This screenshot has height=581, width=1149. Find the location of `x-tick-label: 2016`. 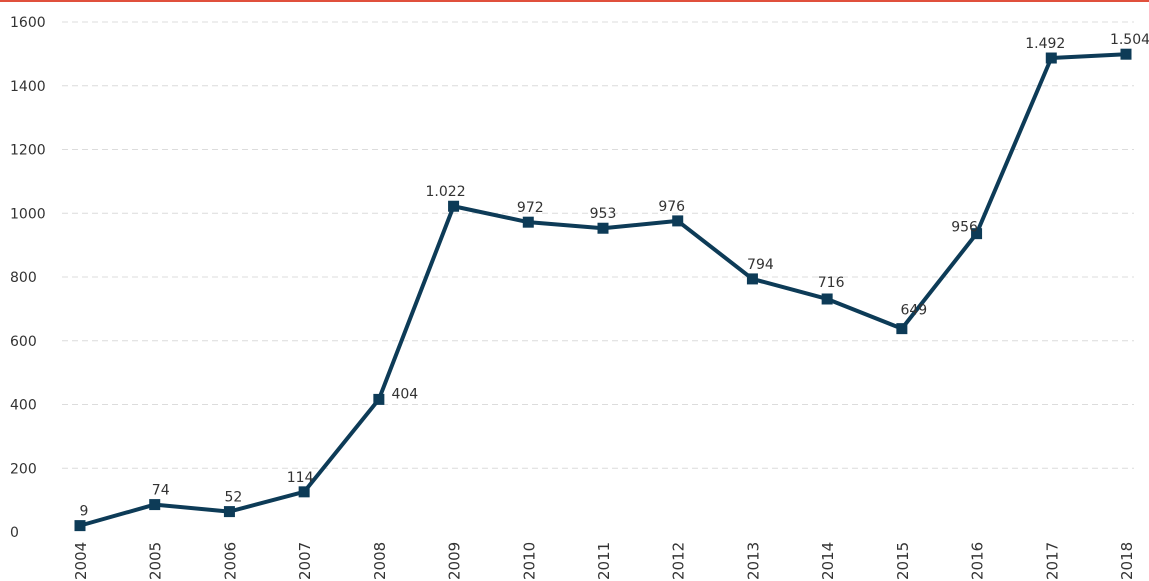

x-tick-label: 2016 is located at coordinates (978, 561).